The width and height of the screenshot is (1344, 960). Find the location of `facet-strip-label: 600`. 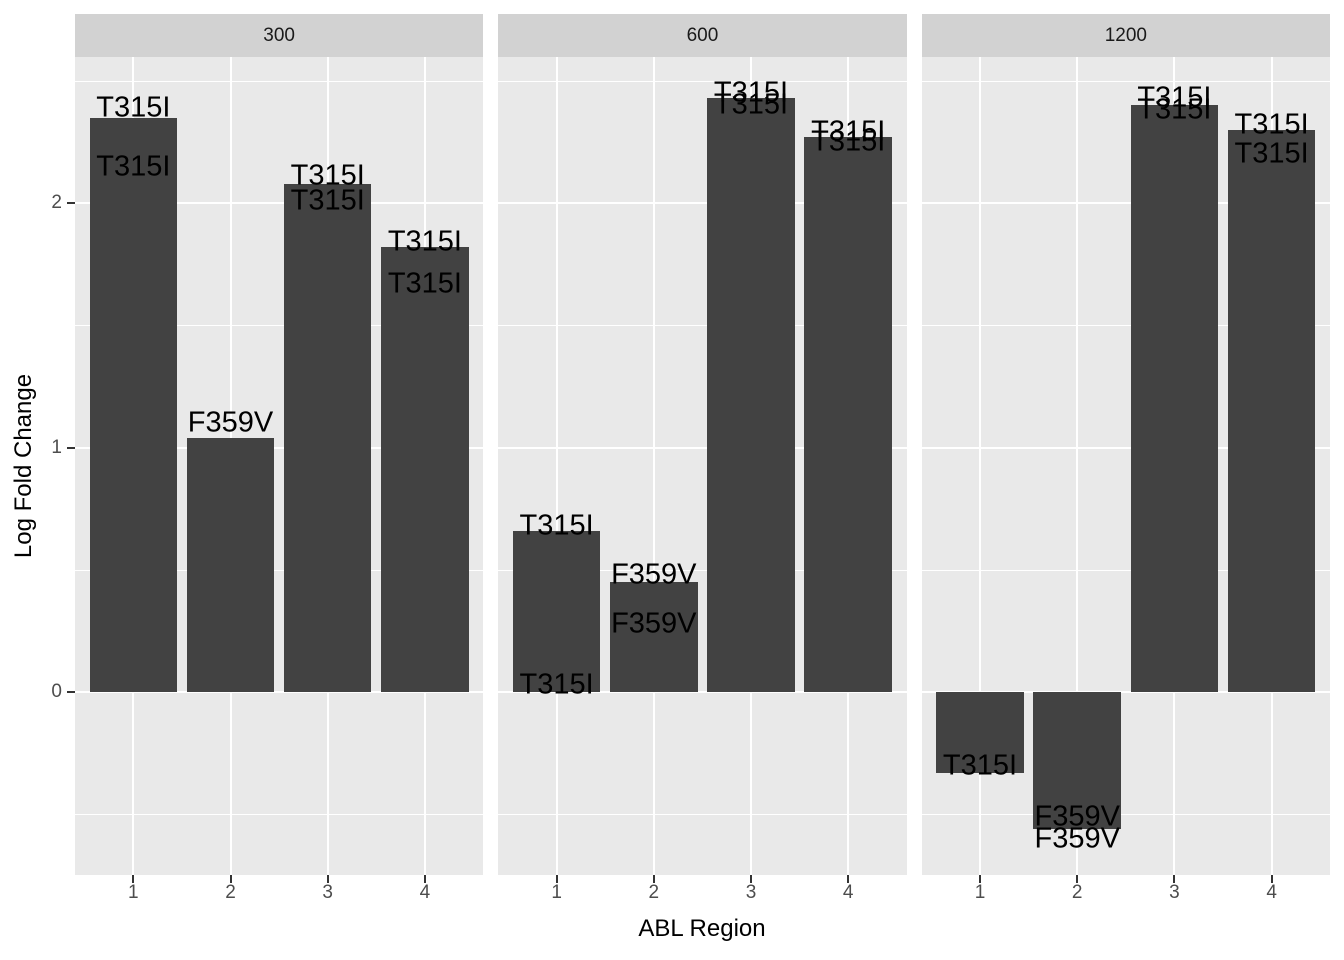

facet-strip-label: 600 is located at coordinates (702, 35).